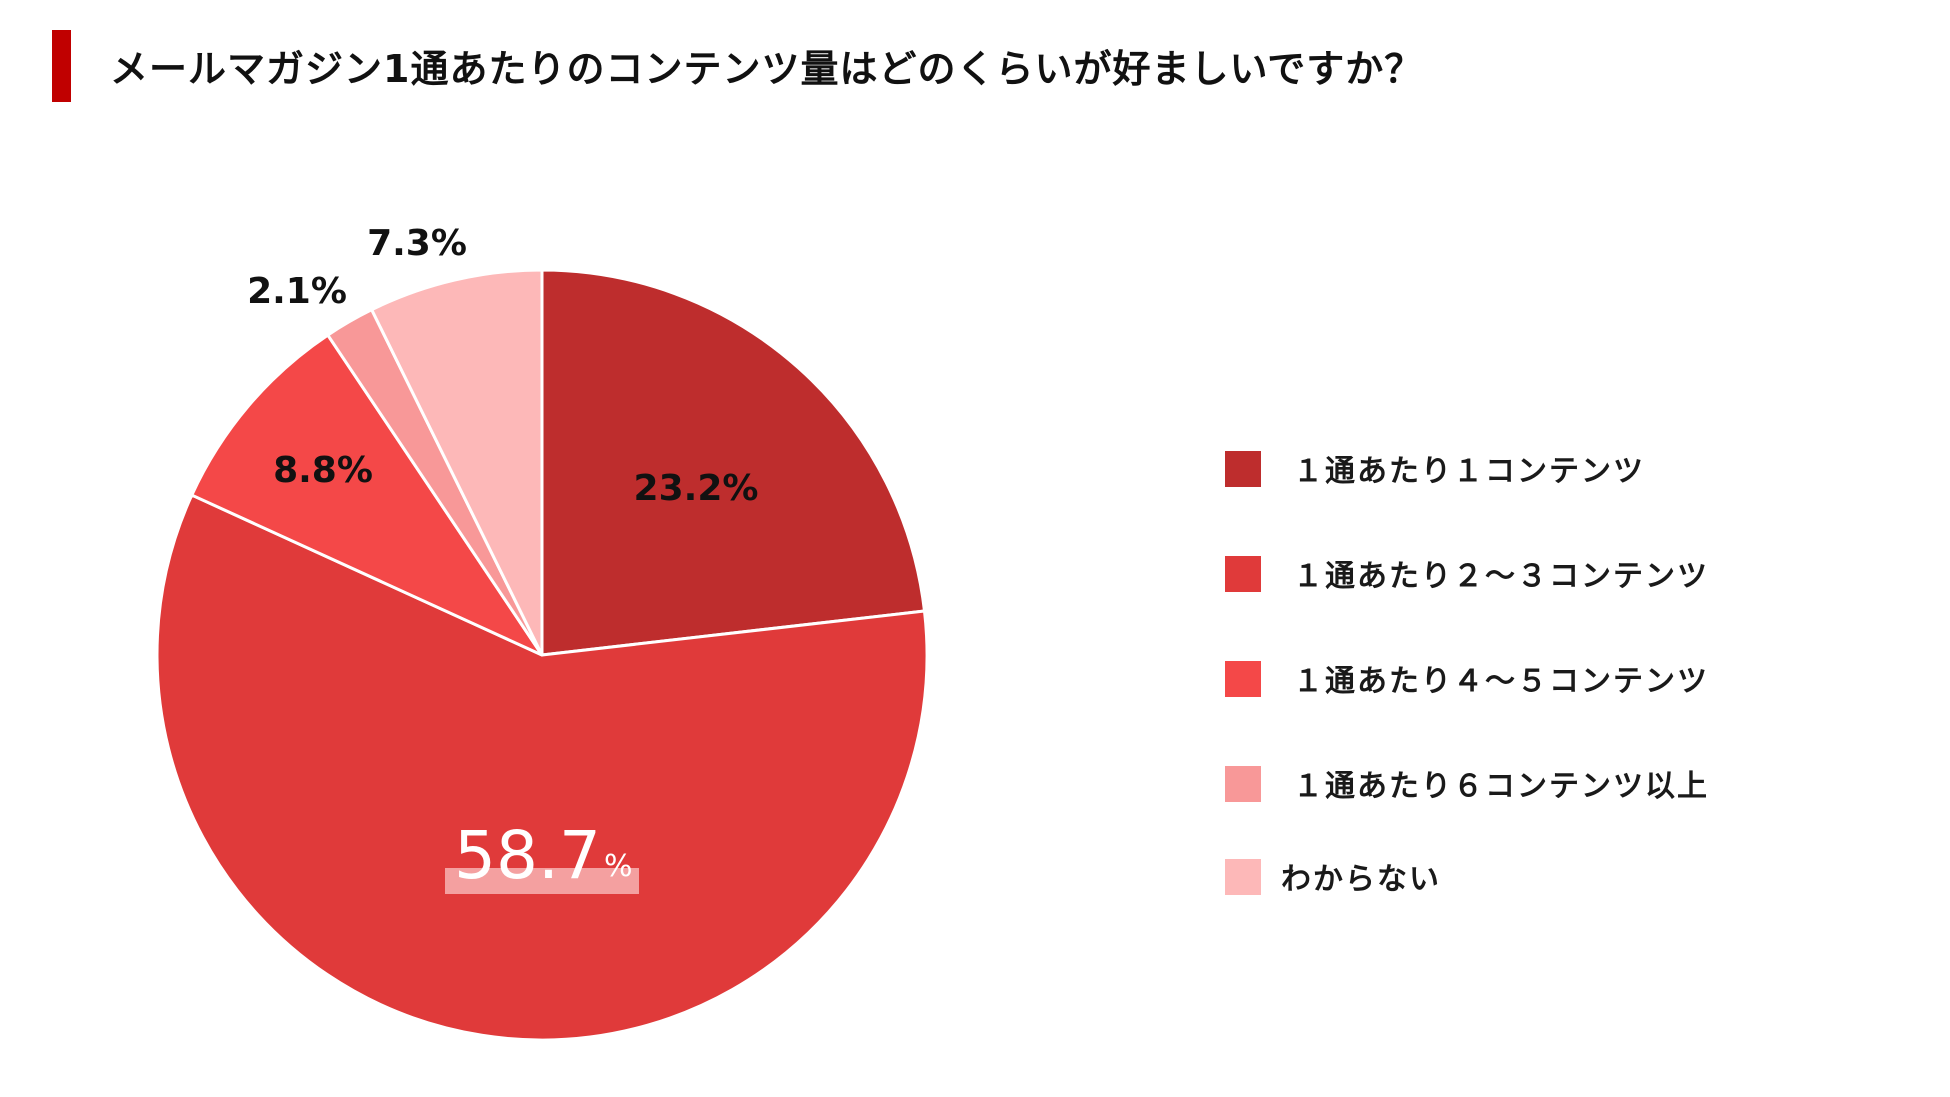 Image resolution: width=1950 pixels, height=1097 pixels. Describe the element at coordinates (1467, 498) in the screenshot. I see `legend-item: １通あたり１コンテンツ` at that location.